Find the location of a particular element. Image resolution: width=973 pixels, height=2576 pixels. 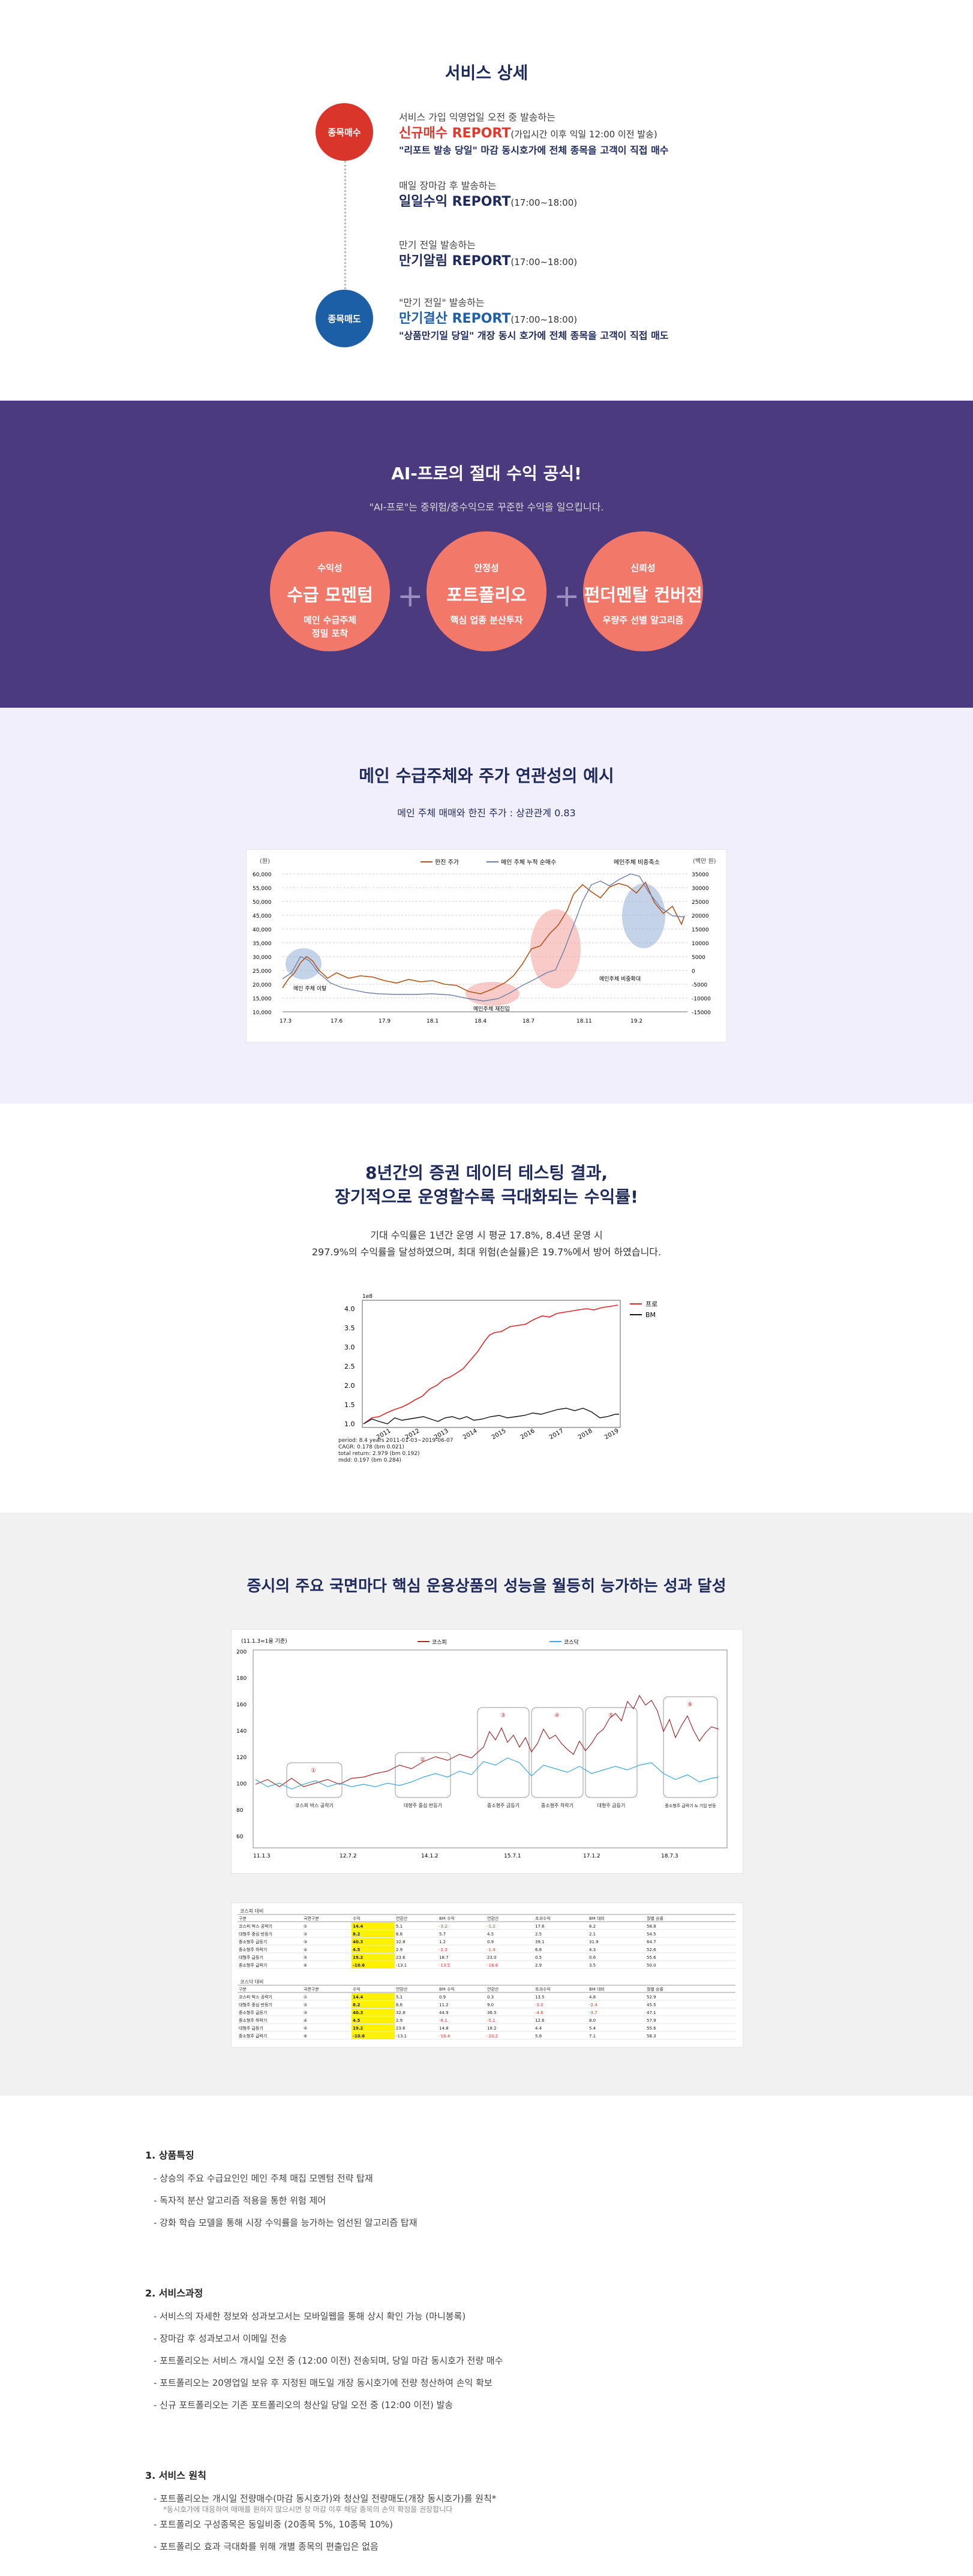

y-tick: 20000 is located at coordinates (700, 916).